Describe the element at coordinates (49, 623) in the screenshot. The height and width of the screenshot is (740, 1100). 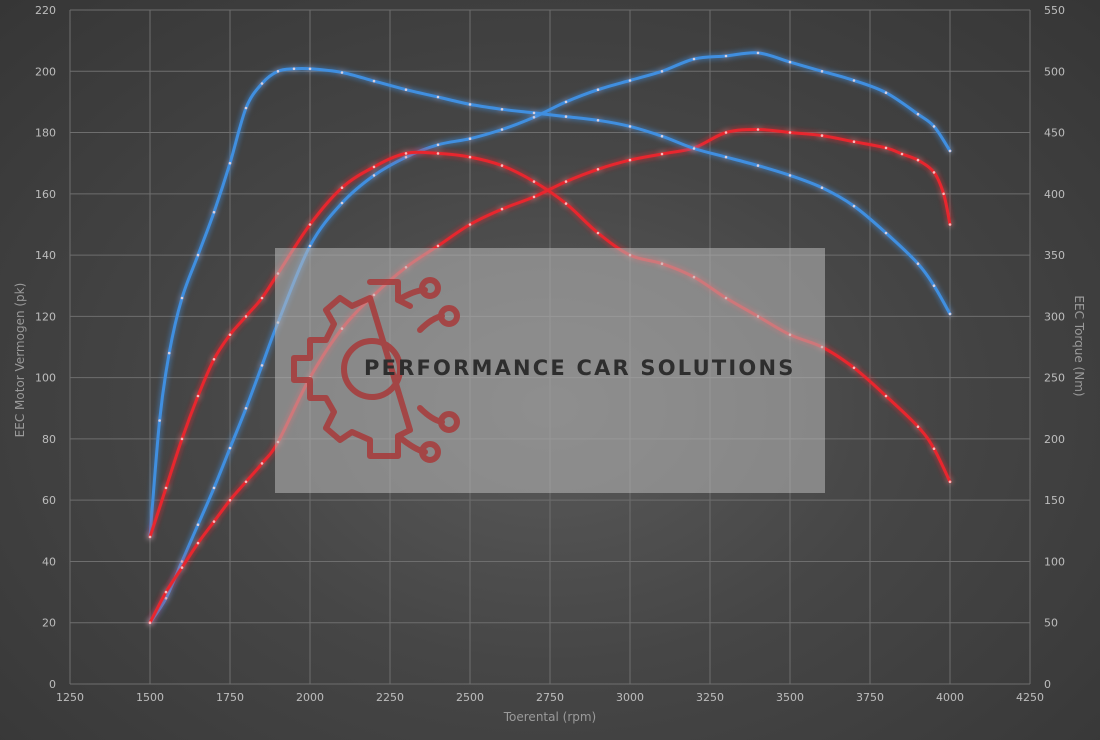
I see `y-left-tick-label: 20` at that location.